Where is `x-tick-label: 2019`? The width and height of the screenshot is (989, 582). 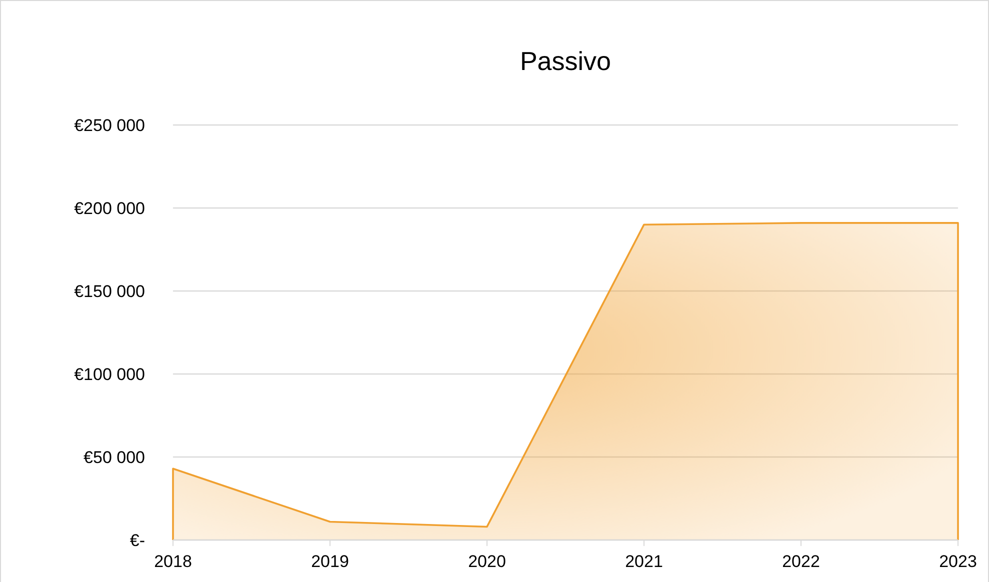
x-tick-label: 2019 is located at coordinates (330, 561).